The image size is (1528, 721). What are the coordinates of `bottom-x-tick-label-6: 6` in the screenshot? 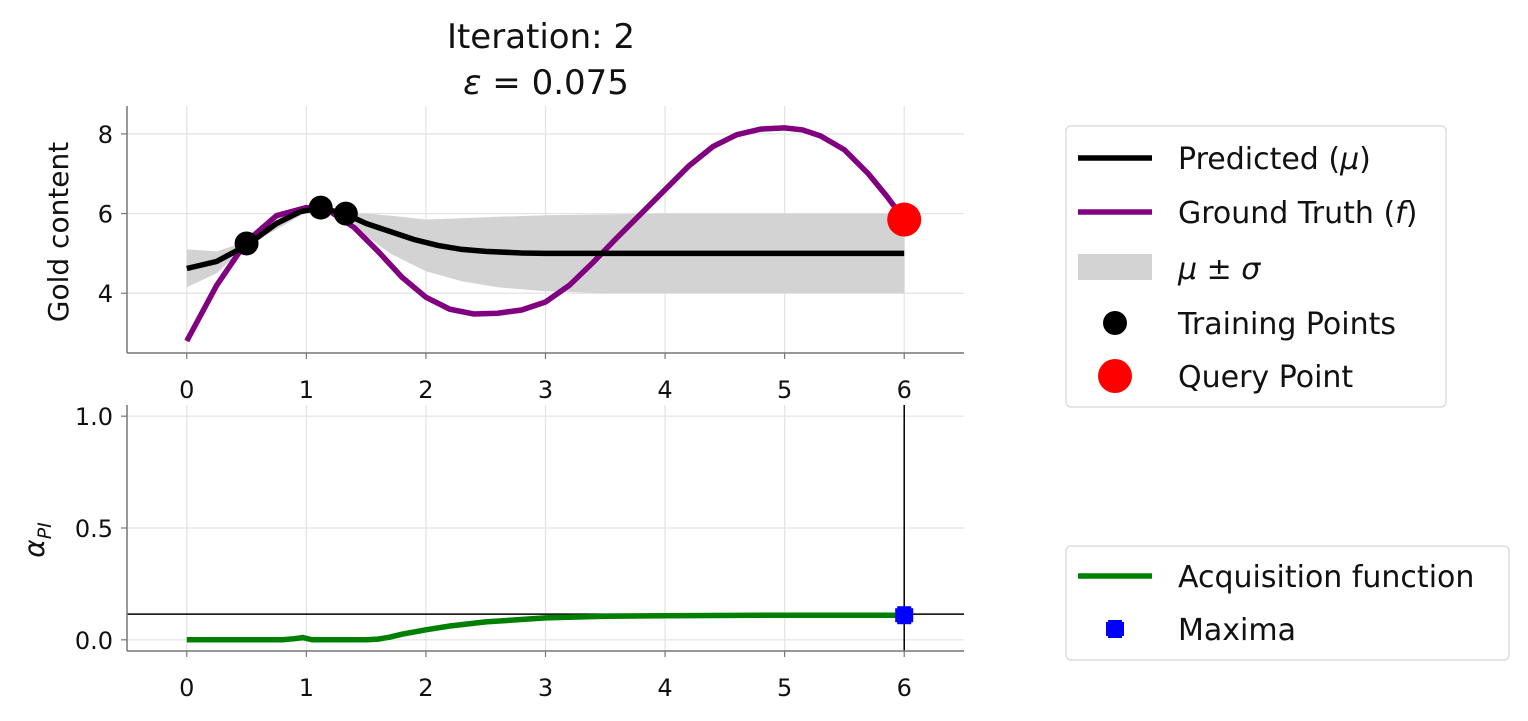 It's located at (904, 688).